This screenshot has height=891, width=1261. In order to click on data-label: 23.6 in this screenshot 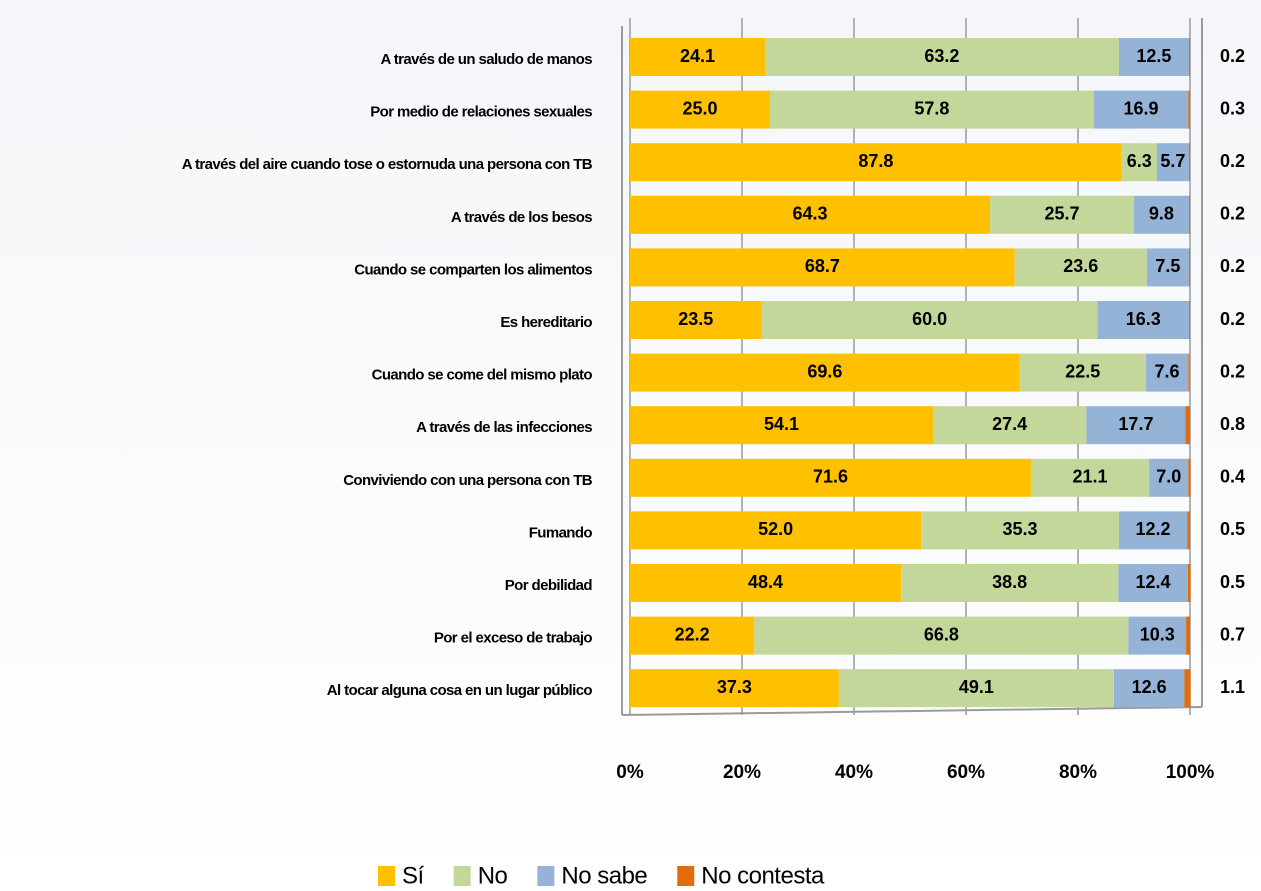, I will do `click(1080, 266)`.